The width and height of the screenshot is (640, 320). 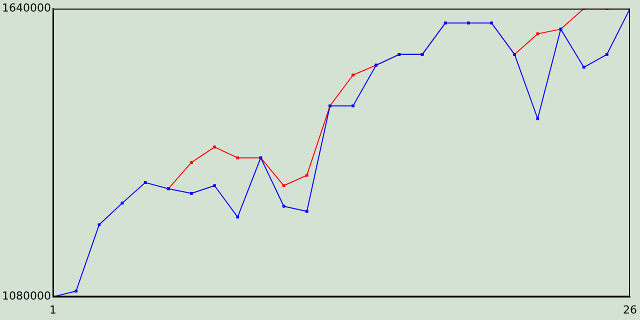 I want to click on x-tick-label: 1, so click(x=52, y=309).